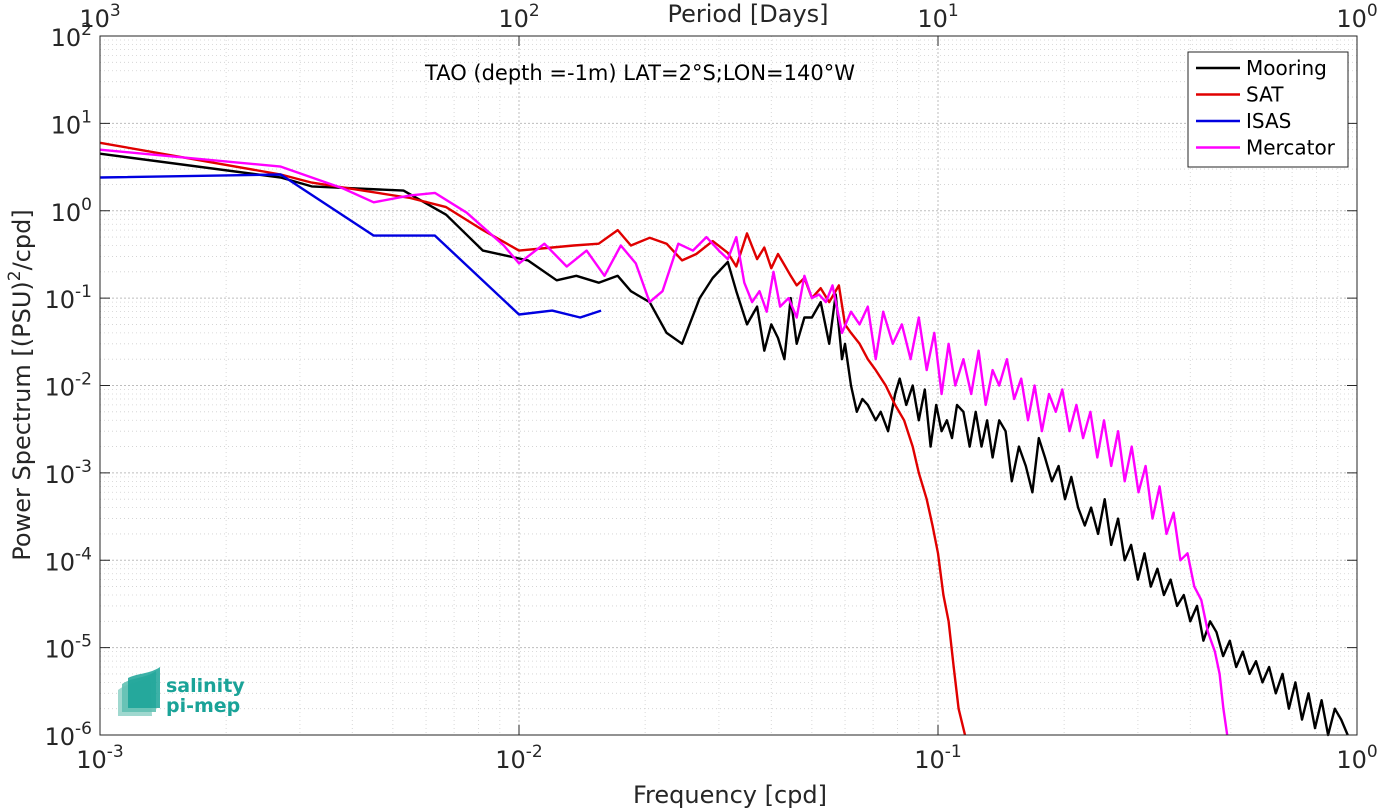  Describe the element at coordinates (69, 648) in the screenshot. I see `y-tick-label: 10⁻⁵` at that location.